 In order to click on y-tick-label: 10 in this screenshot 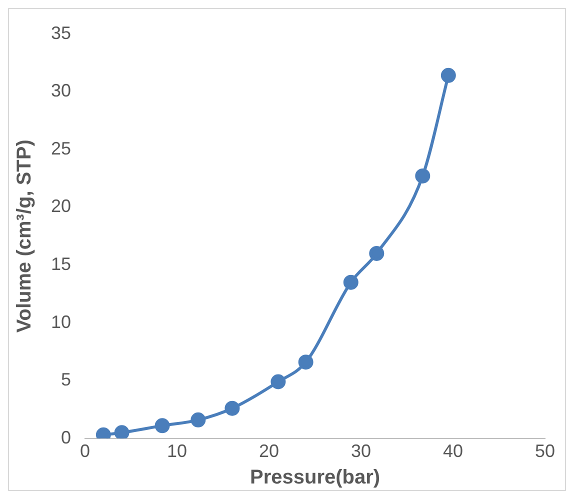, I will do `click(61, 322)`.